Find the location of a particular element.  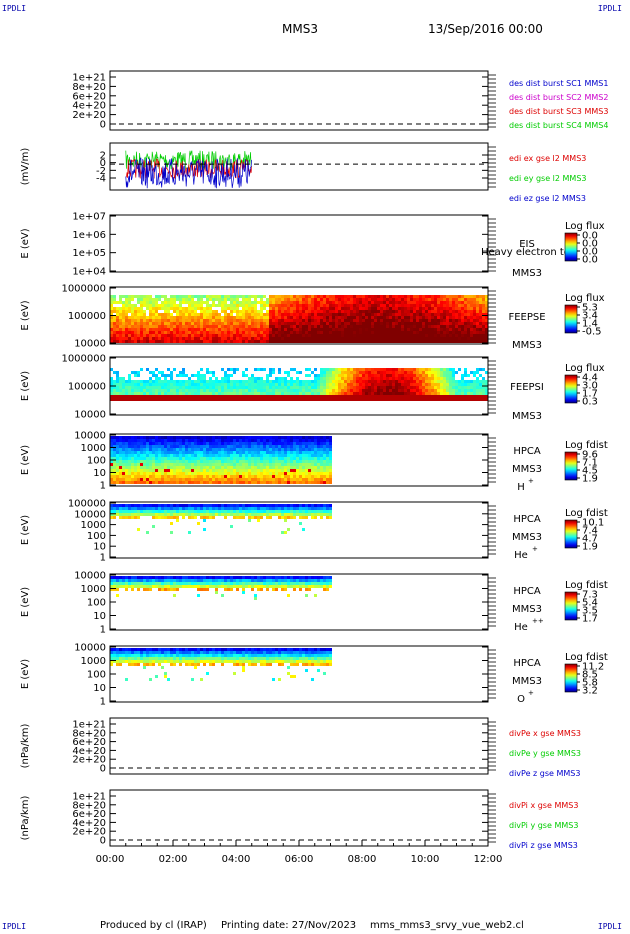

ytick-label: 100 is located at coordinates (96, 603).